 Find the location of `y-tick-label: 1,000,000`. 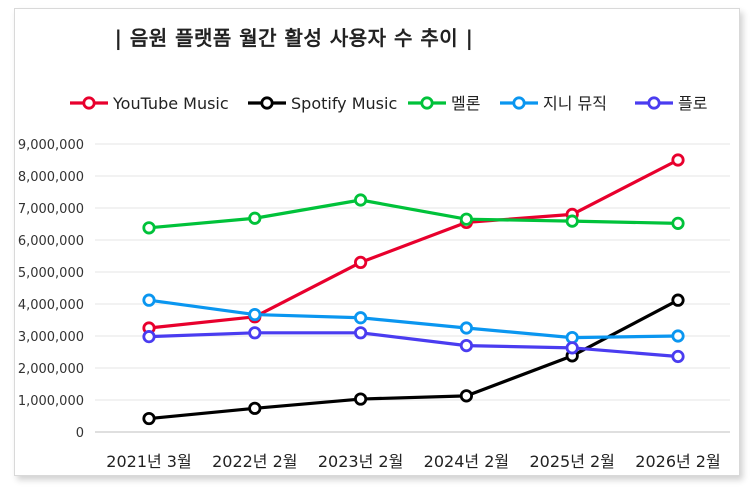

y-tick-label: 1,000,000 is located at coordinates (51, 401).